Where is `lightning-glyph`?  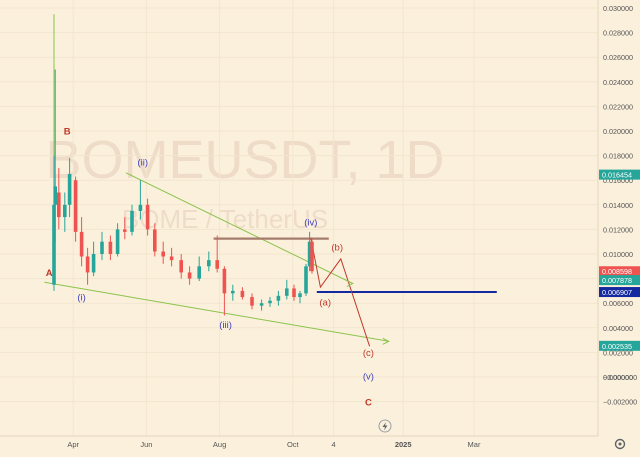 lightning-glyph is located at coordinates (385, 426).